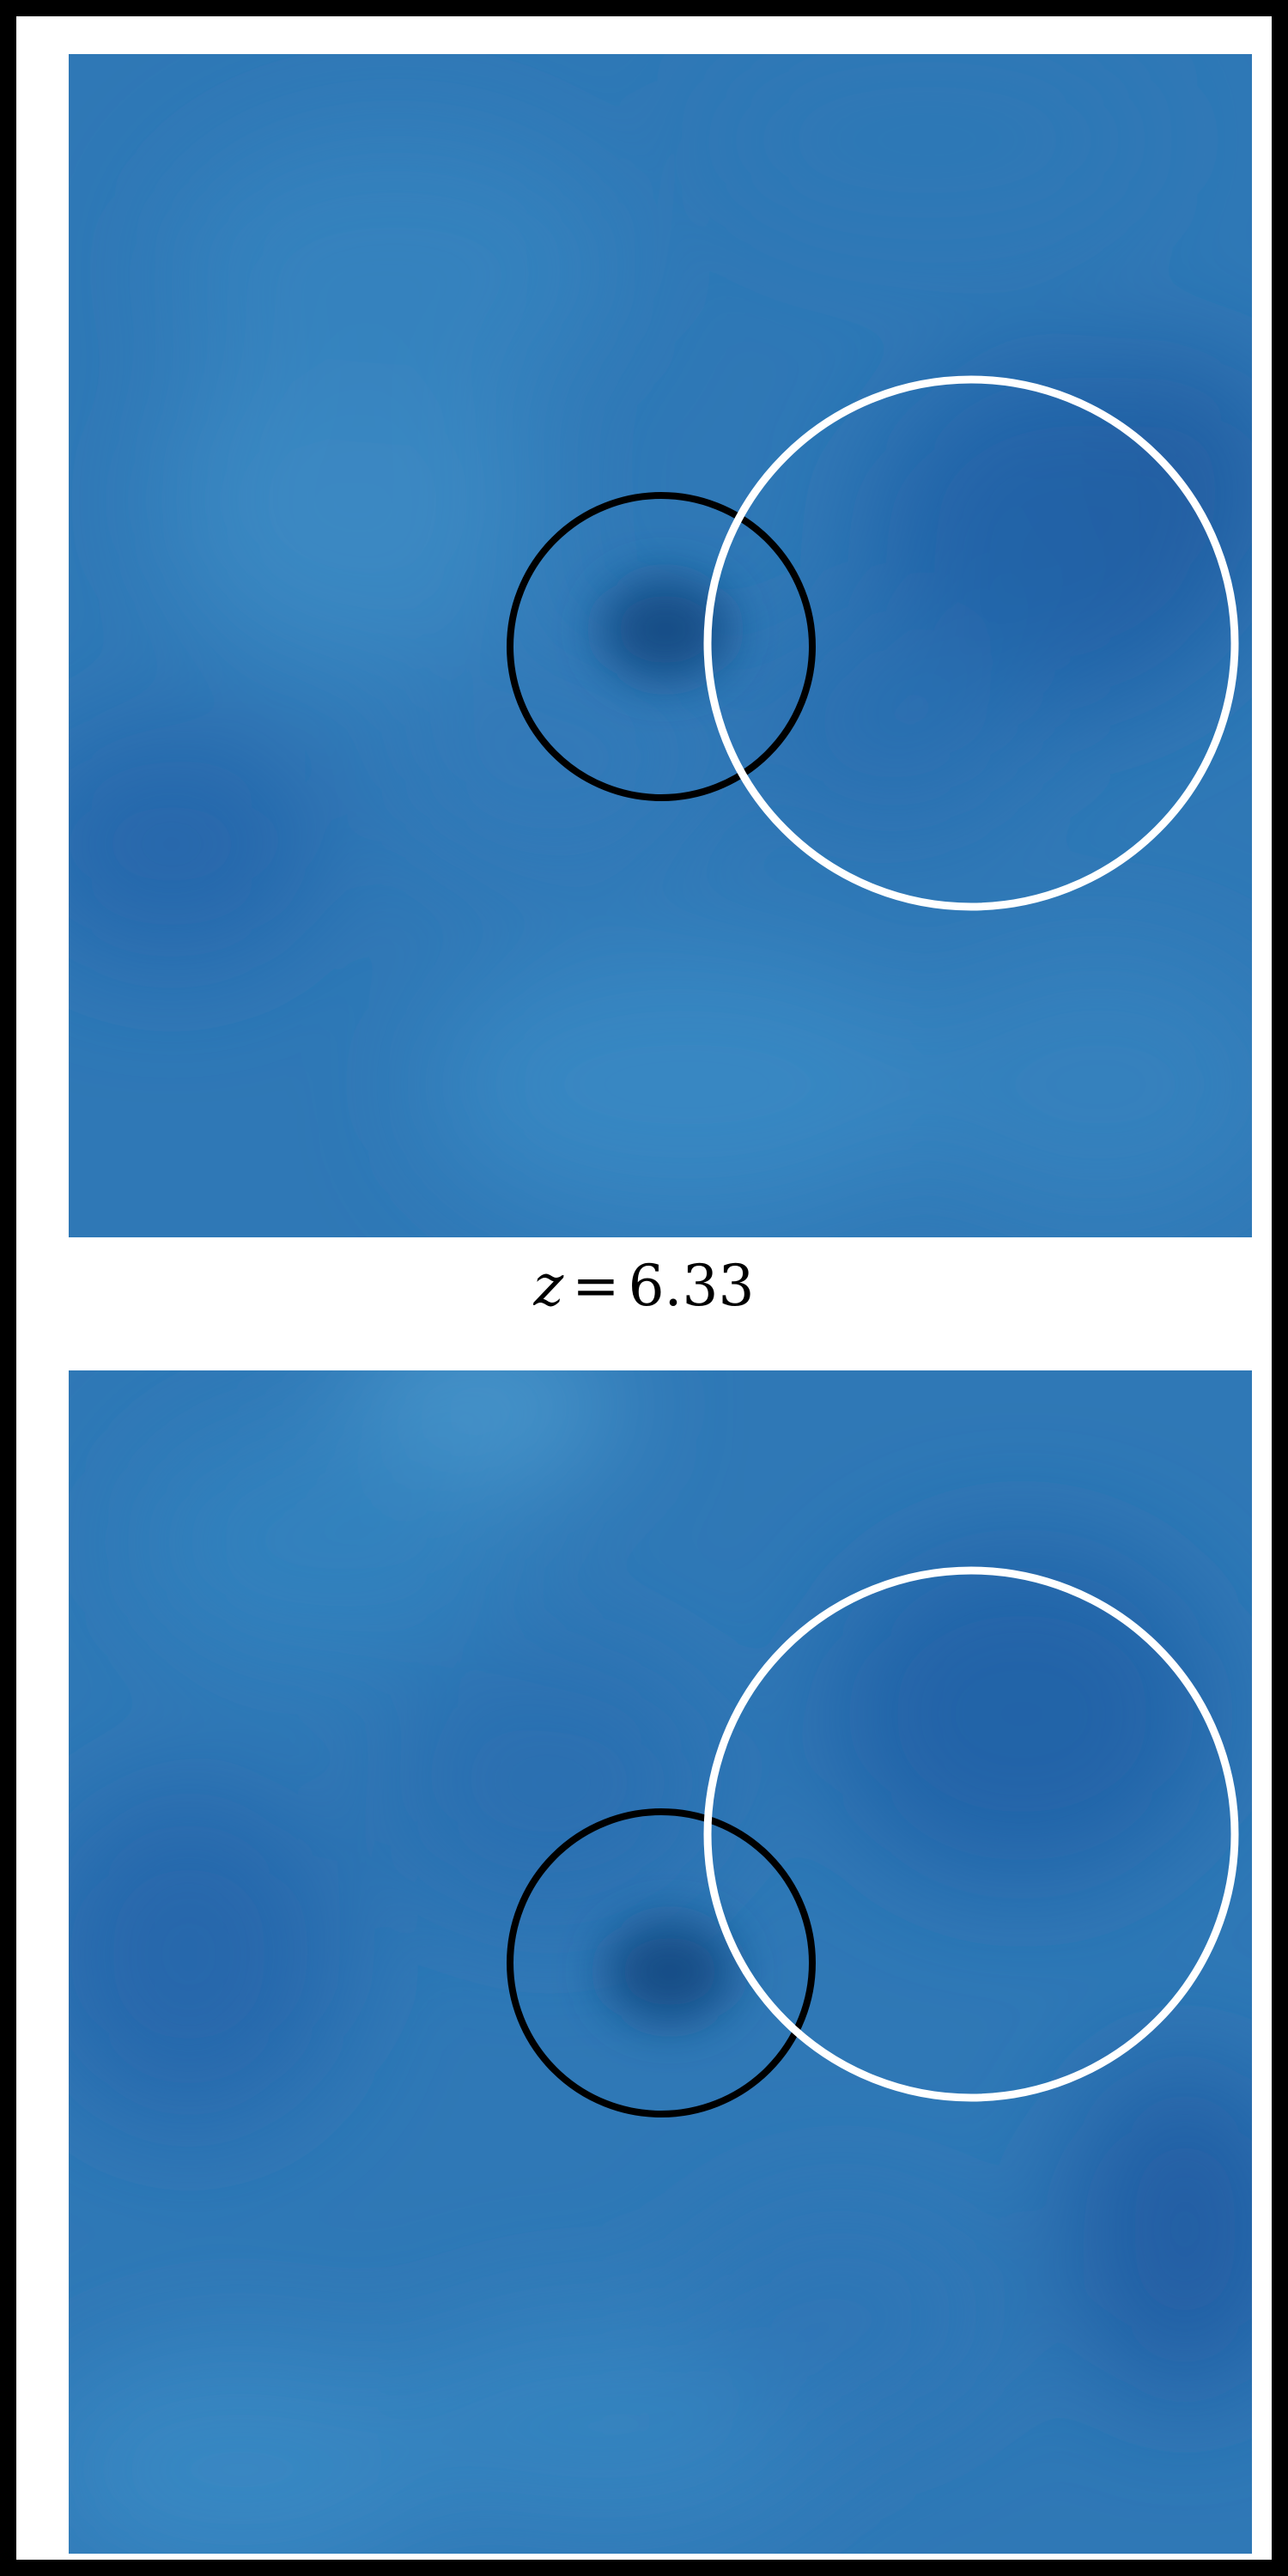  I want to click on redshift-equals: =, so click(596, 1286).